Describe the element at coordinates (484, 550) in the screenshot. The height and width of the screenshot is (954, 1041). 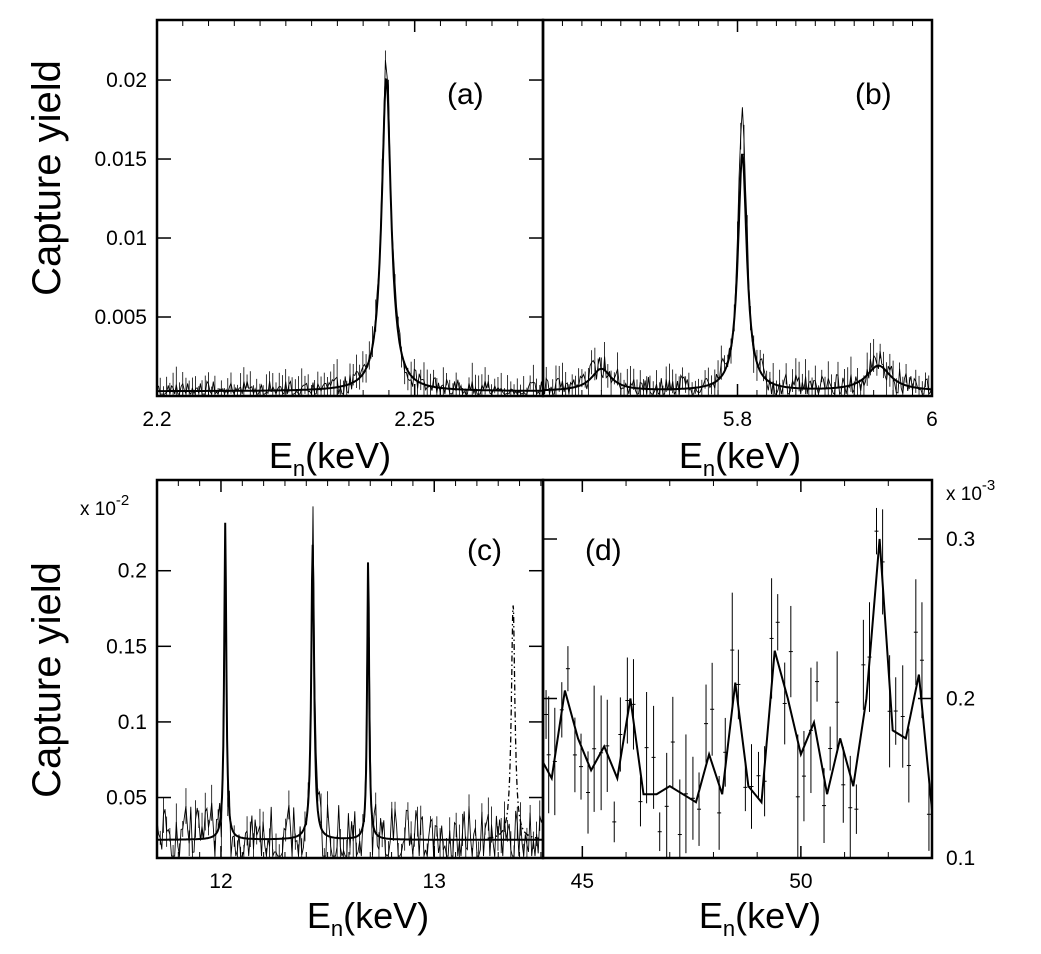
I see `panel-c-annotation: (c)` at that location.